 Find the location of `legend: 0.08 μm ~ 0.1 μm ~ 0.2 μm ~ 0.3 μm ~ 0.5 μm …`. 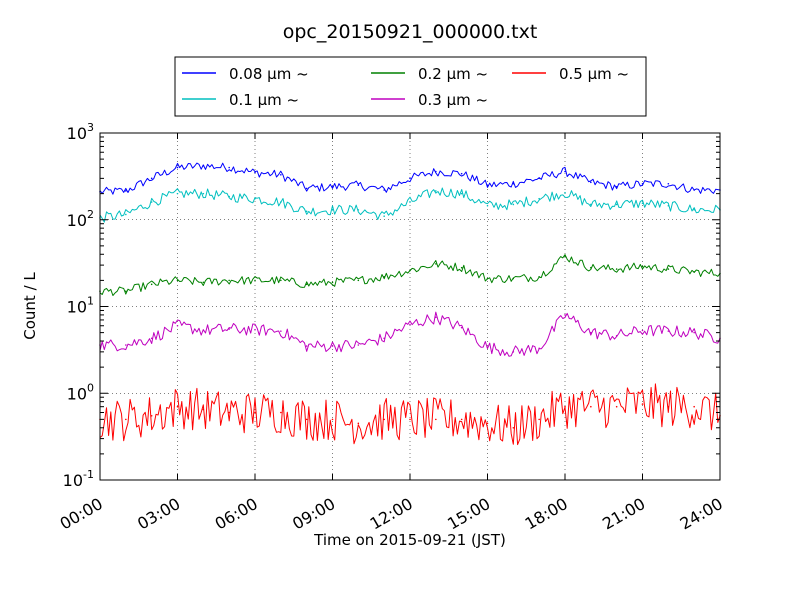

legend: 0.08 μm ~ 0.1 μm ~ 0.2 μm ~ 0.3 μm ~ 0.5 μm … is located at coordinates (410, 86).